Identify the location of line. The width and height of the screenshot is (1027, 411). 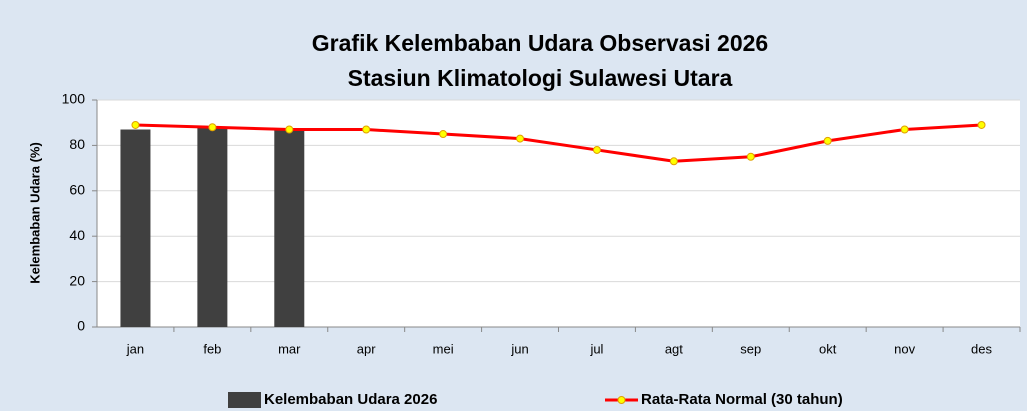
(558, 143).